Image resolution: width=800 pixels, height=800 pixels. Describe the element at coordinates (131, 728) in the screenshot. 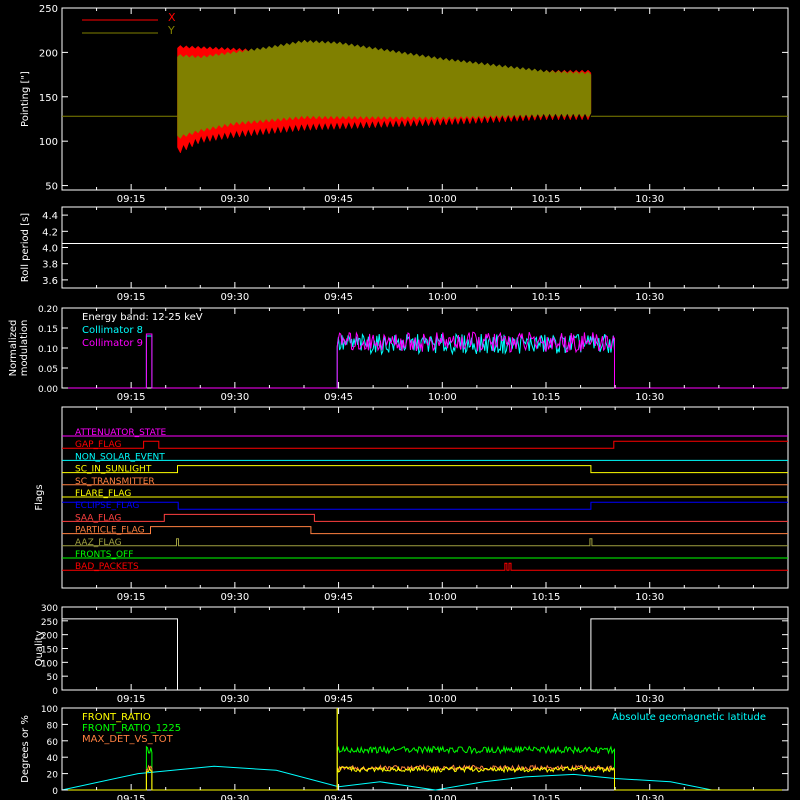

I see `legend-label-front-ratio-1225: FRONT_RATIO_1225` at that location.